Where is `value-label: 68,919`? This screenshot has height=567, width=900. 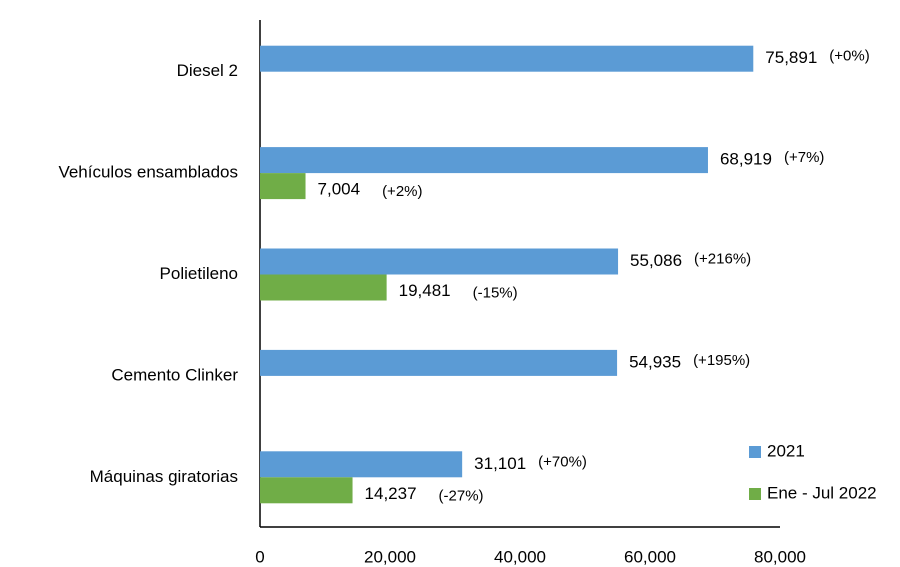 value-label: 68,919 is located at coordinates (746, 159).